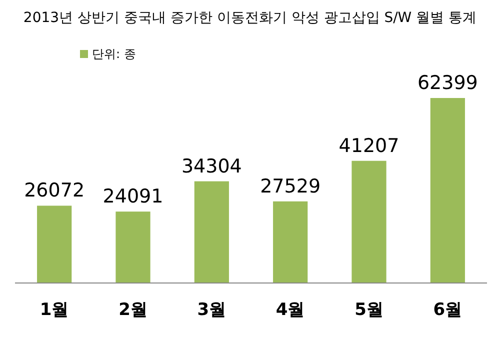  Describe the element at coordinates (133, 310) in the screenshot. I see `x-tick-label: 2월` at that location.